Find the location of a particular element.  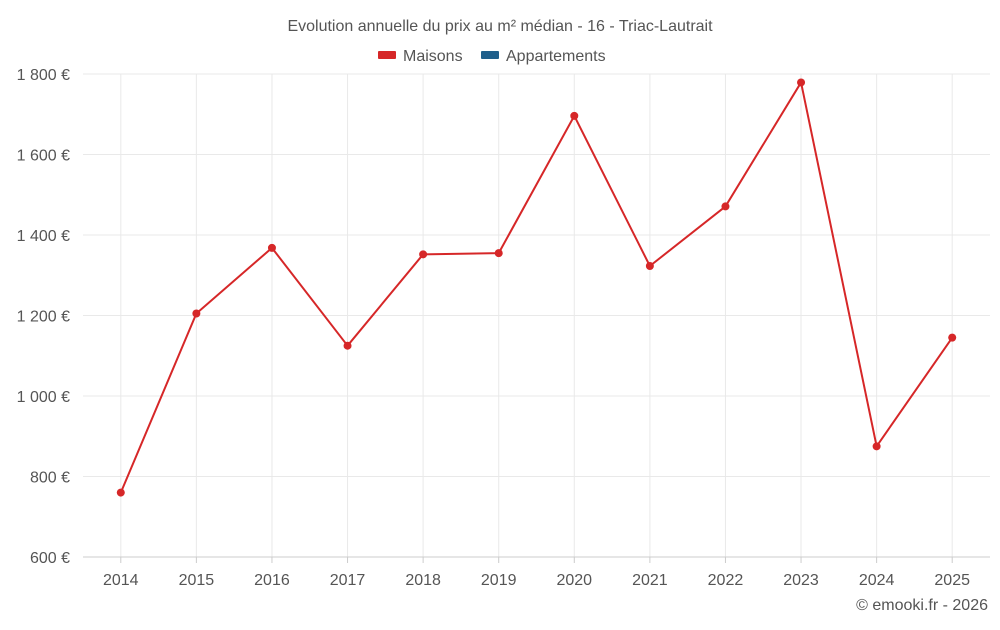

x-tick-label: 2023 is located at coordinates (801, 580).